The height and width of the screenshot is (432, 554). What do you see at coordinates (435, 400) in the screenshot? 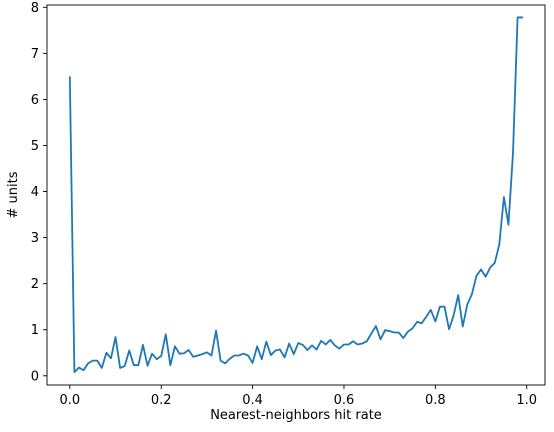
I see `x-tick-label: 0.8` at bounding box center [435, 400].